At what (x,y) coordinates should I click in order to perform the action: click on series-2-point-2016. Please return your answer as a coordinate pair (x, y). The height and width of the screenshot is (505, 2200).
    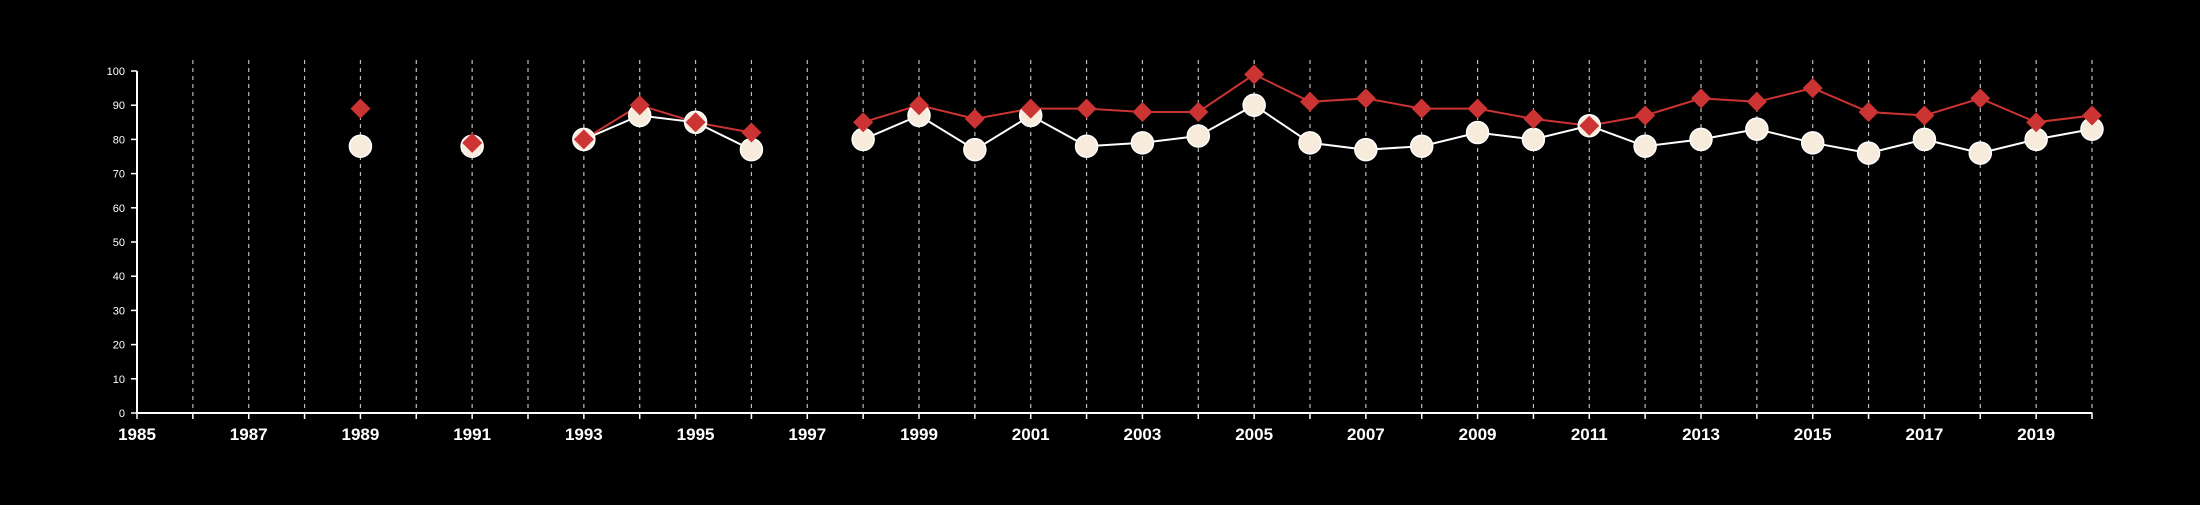
    Looking at the image, I should click on (1868, 112).